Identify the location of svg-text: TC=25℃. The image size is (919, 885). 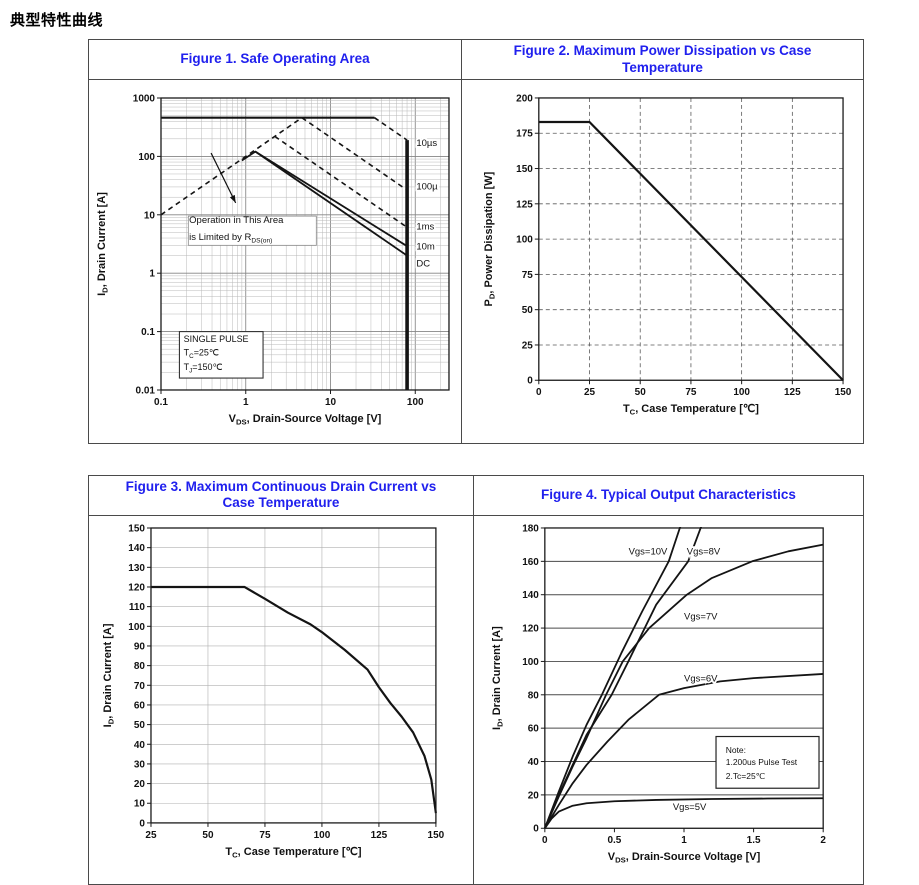
(201, 353).